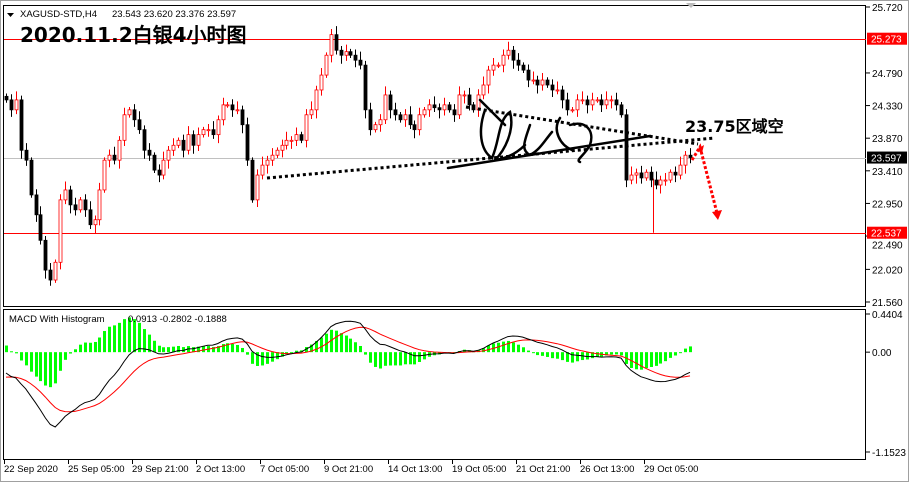  What do you see at coordinates (700, 149) in the screenshot?
I see `arrow-up-head-icon` at bounding box center [700, 149].